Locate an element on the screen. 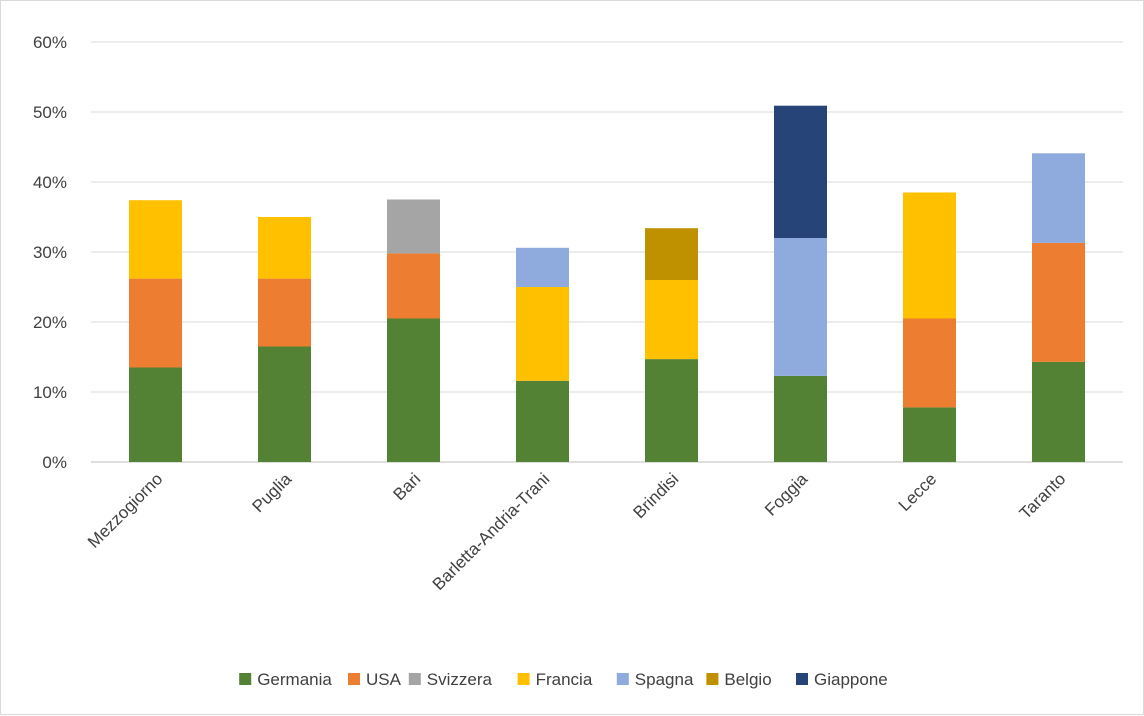 The width and height of the screenshot is (1144, 716). legend-label: Francia is located at coordinates (564, 679).